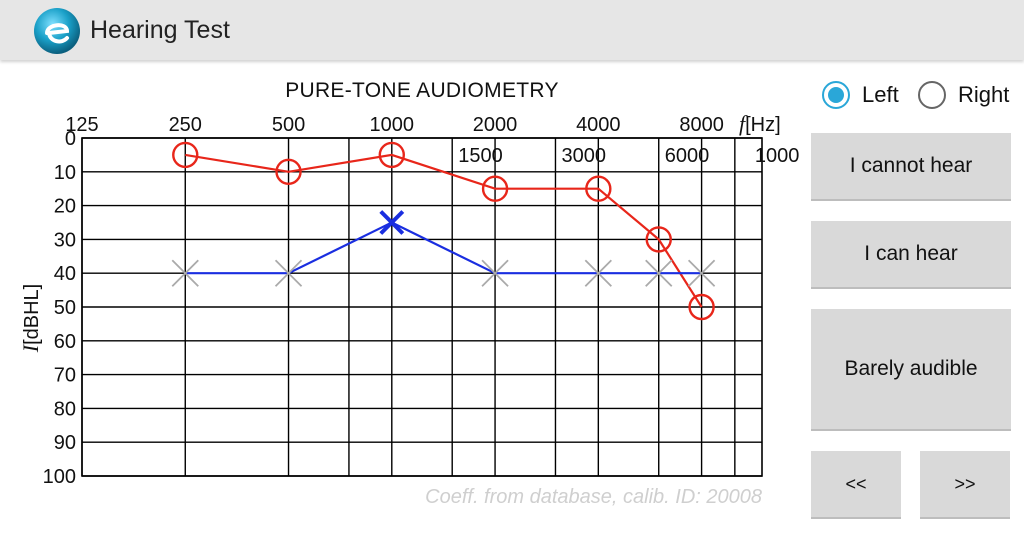  Describe the element at coordinates (984, 94) in the screenshot. I see `right-radio-label: Right` at that location.